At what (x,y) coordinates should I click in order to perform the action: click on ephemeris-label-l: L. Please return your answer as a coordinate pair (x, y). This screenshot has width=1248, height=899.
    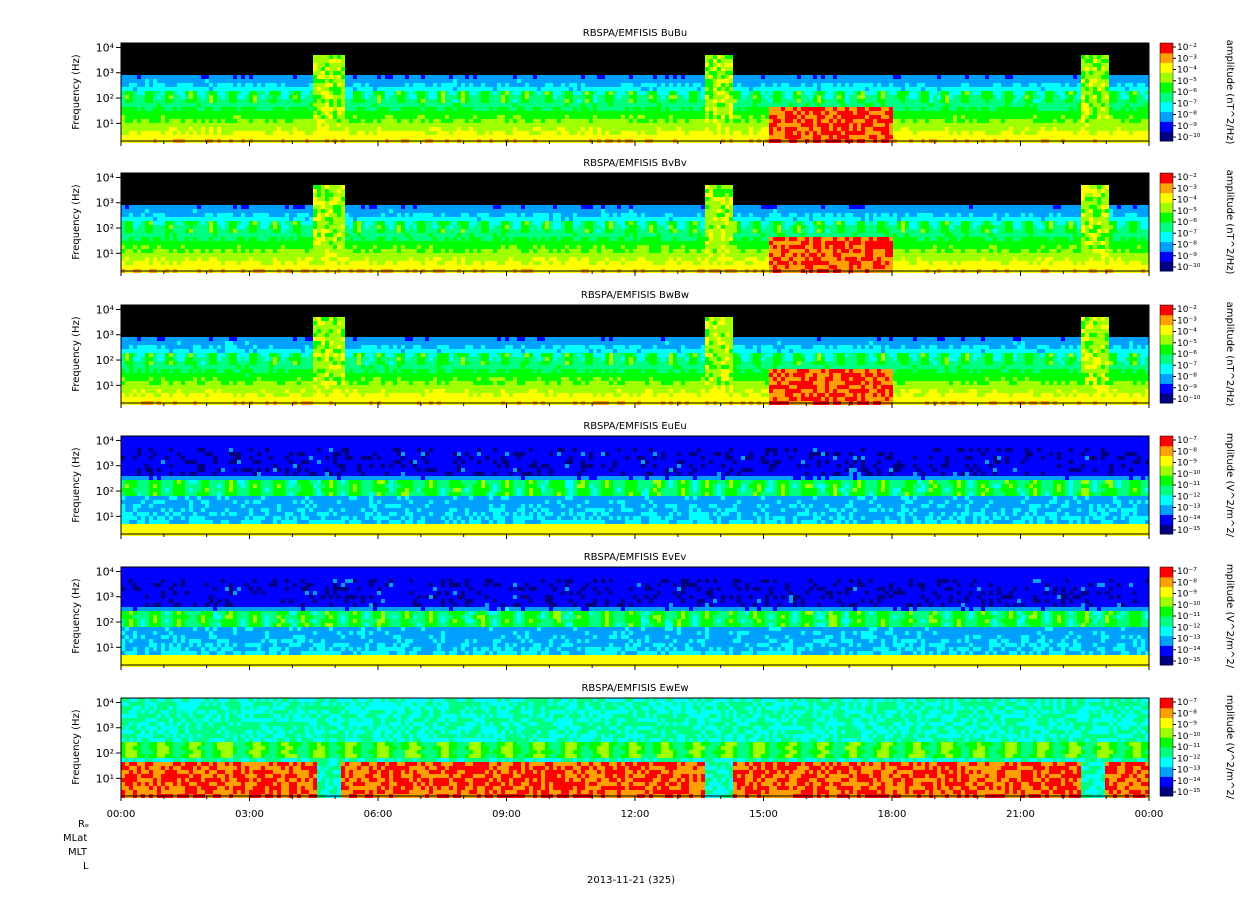
    Looking at the image, I should click on (86, 866).